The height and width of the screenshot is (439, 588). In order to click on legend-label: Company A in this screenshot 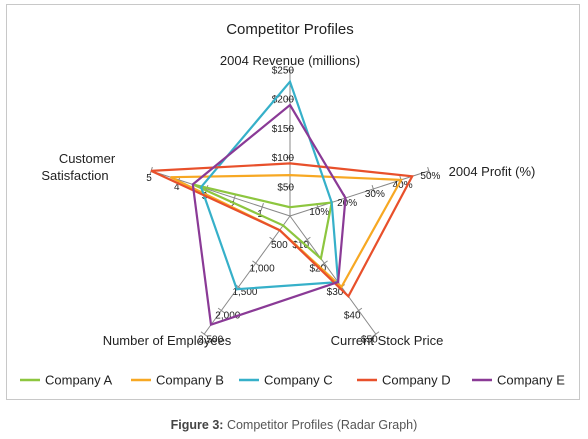, I will do `click(79, 380)`.